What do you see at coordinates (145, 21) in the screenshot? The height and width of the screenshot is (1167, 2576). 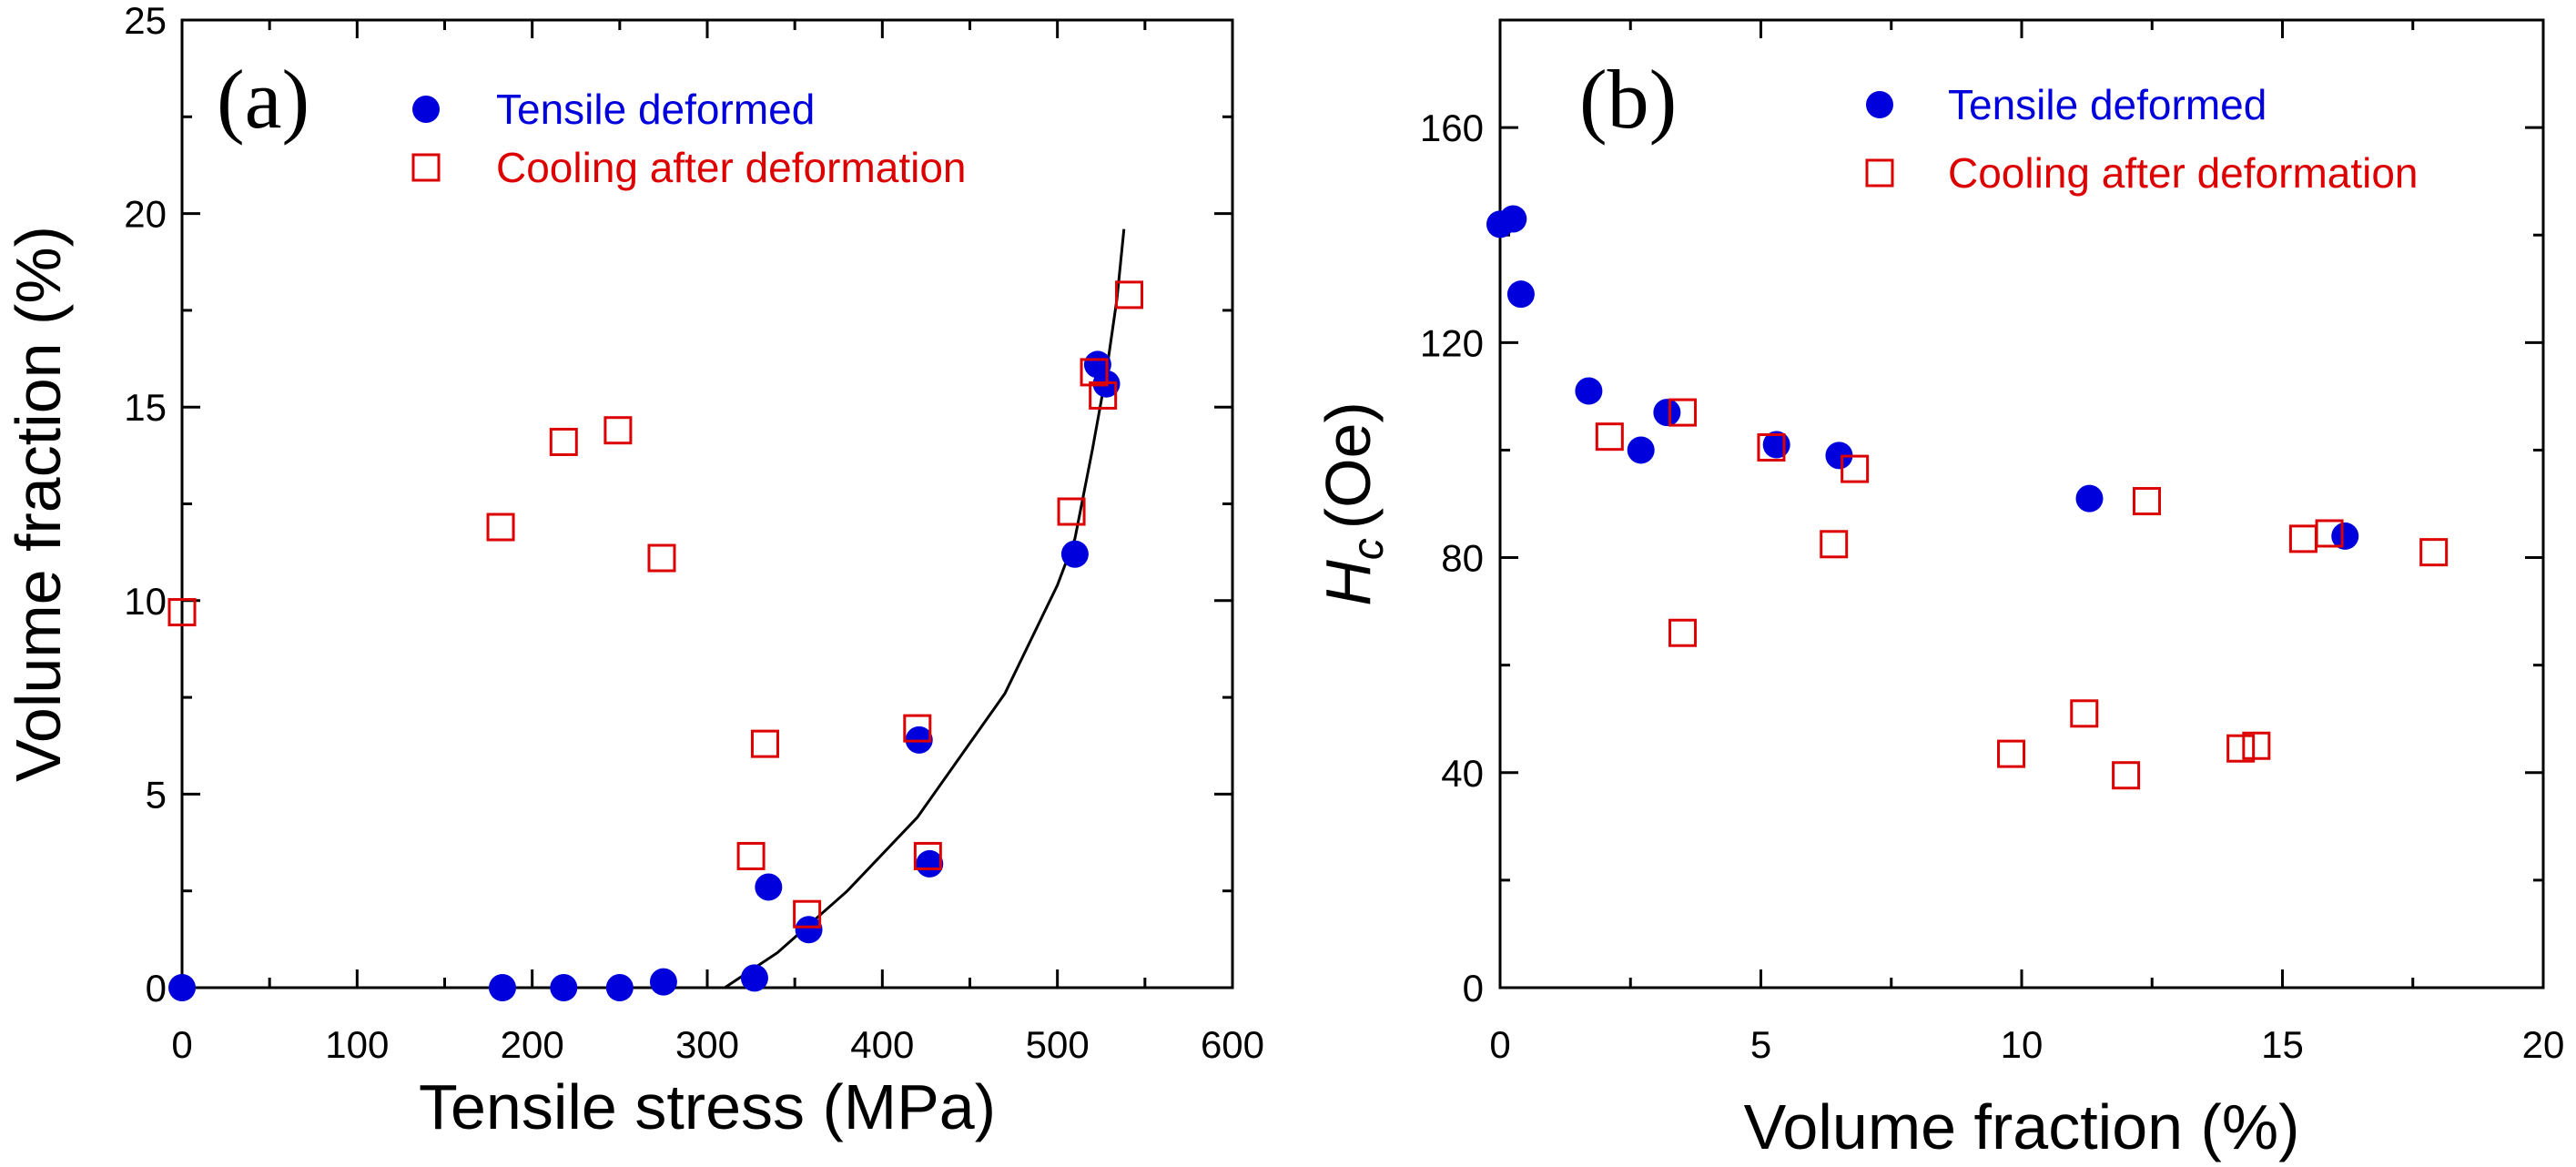 I see `y-tick-label: 25` at bounding box center [145, 21].